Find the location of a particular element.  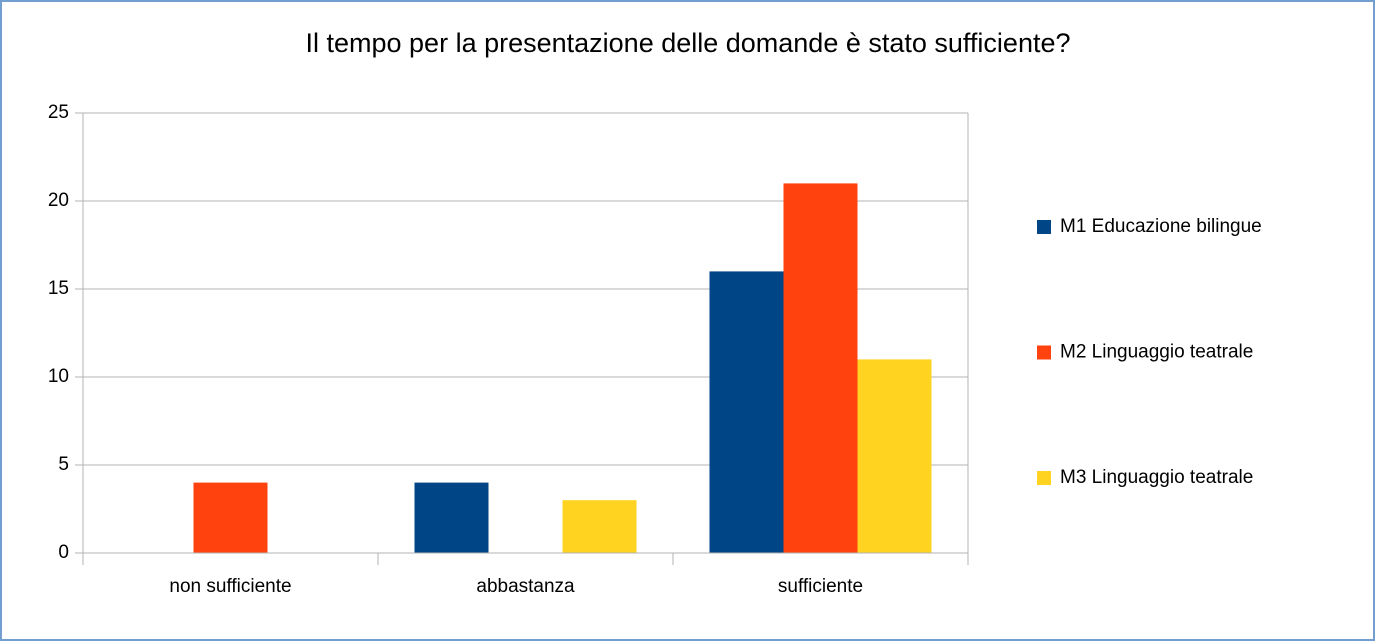

legend-label: M3 Linguaggio teatrale is located at coordinates (1156, 477).